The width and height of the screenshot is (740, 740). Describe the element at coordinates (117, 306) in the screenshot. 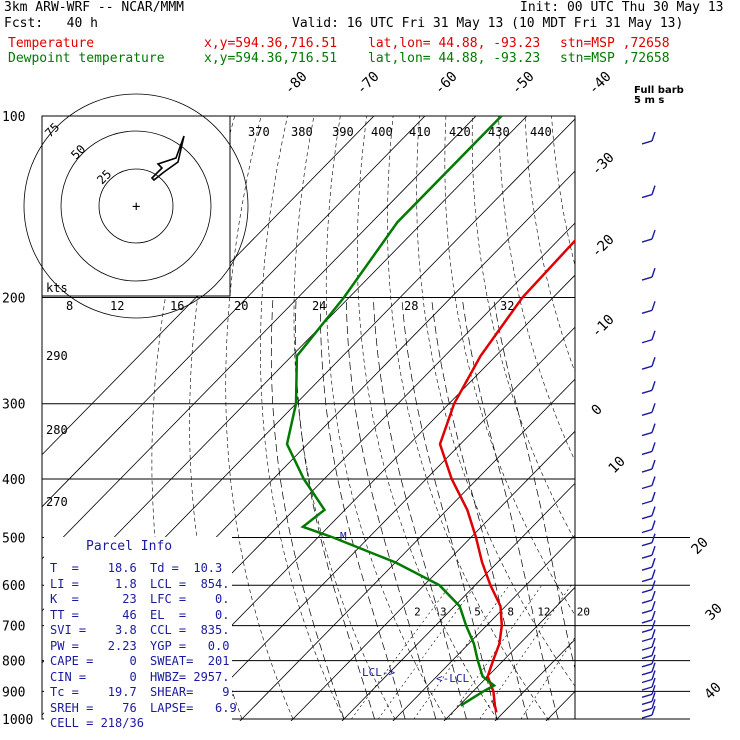

I see `speed-tick-label: 12` at that location.